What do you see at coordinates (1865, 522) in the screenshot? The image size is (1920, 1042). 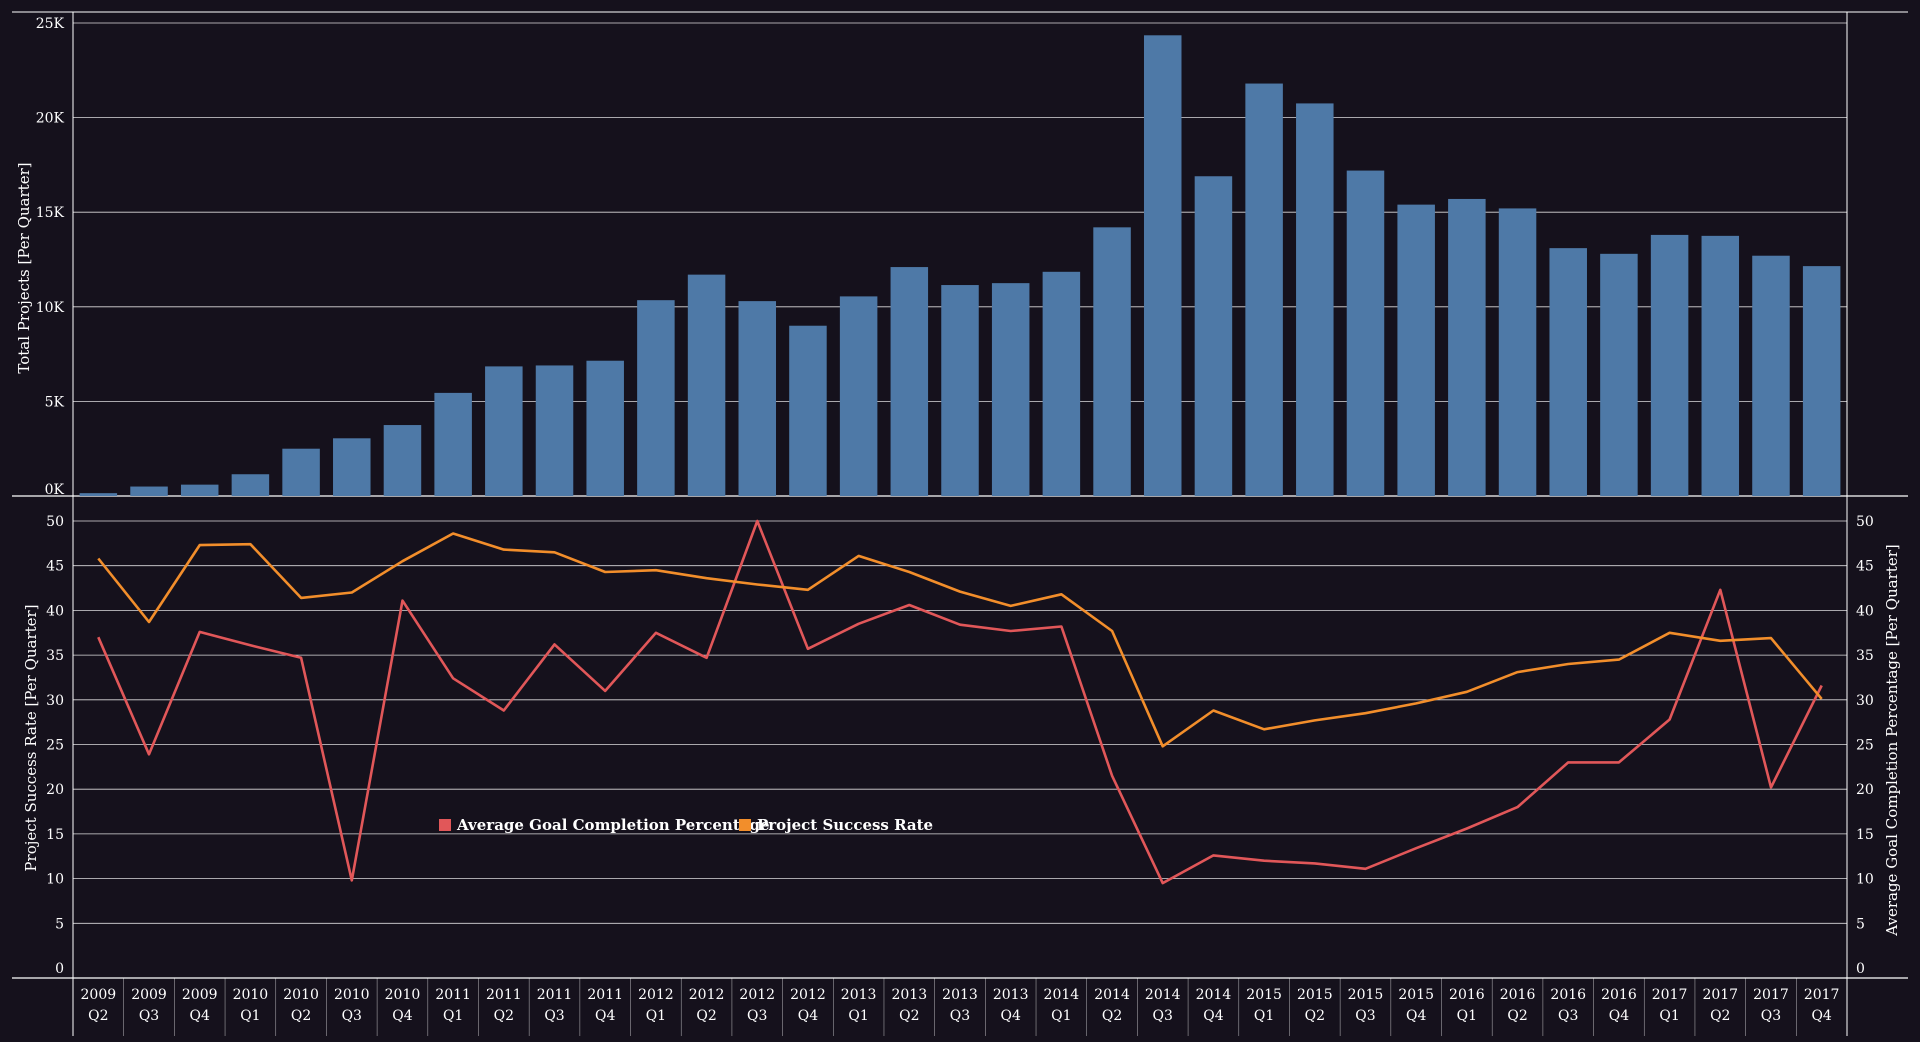 I see `line-right-y-tick-label: 50` at bounding box center [1865, 522].